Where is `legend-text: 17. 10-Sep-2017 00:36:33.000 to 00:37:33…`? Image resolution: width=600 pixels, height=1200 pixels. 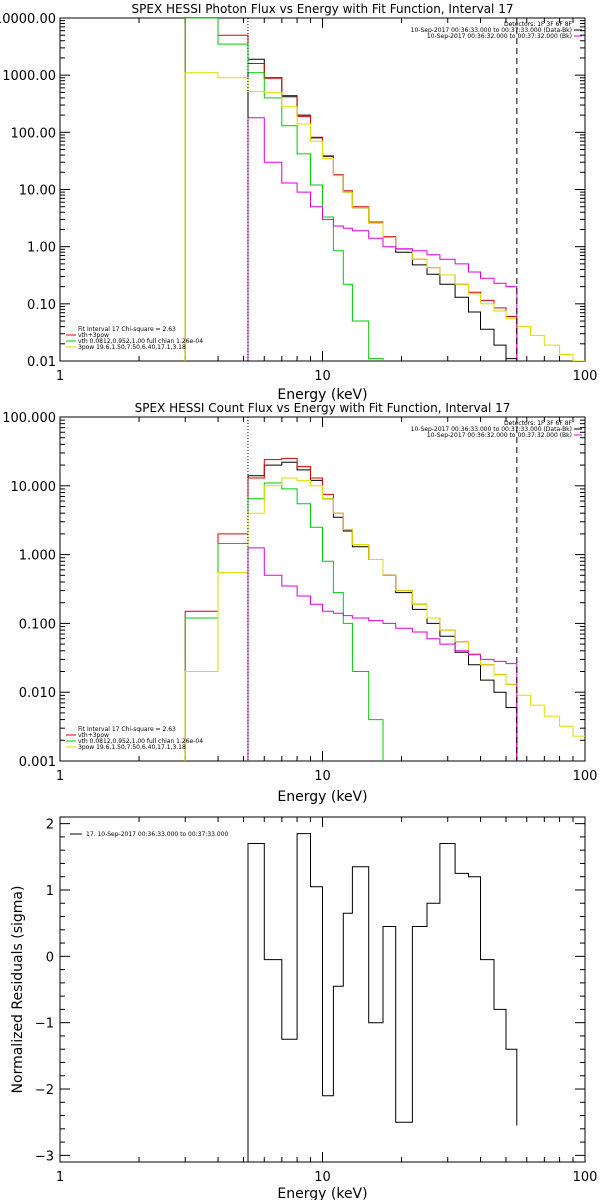 legend-text: 17. 10-Sep-2017 00:36:33.000 to 00:37:33… is located at coordinates (157, 834).